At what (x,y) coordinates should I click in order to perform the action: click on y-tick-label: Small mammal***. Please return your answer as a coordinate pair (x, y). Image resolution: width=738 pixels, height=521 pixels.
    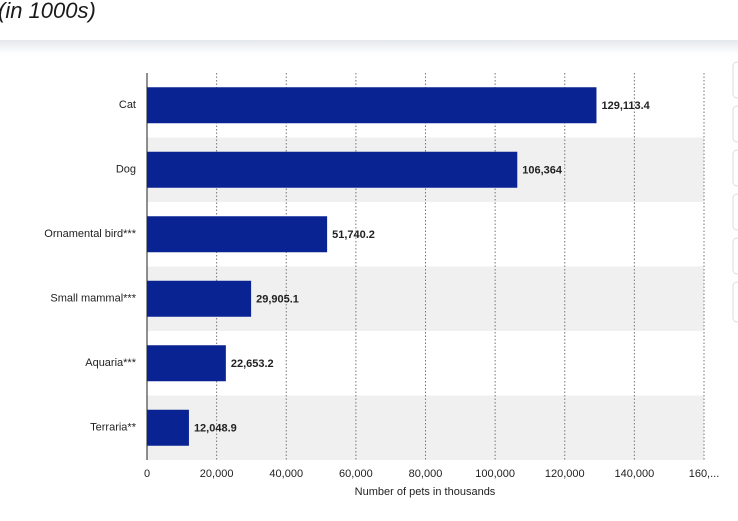
    Looking at the image, I should click on (93, 299).